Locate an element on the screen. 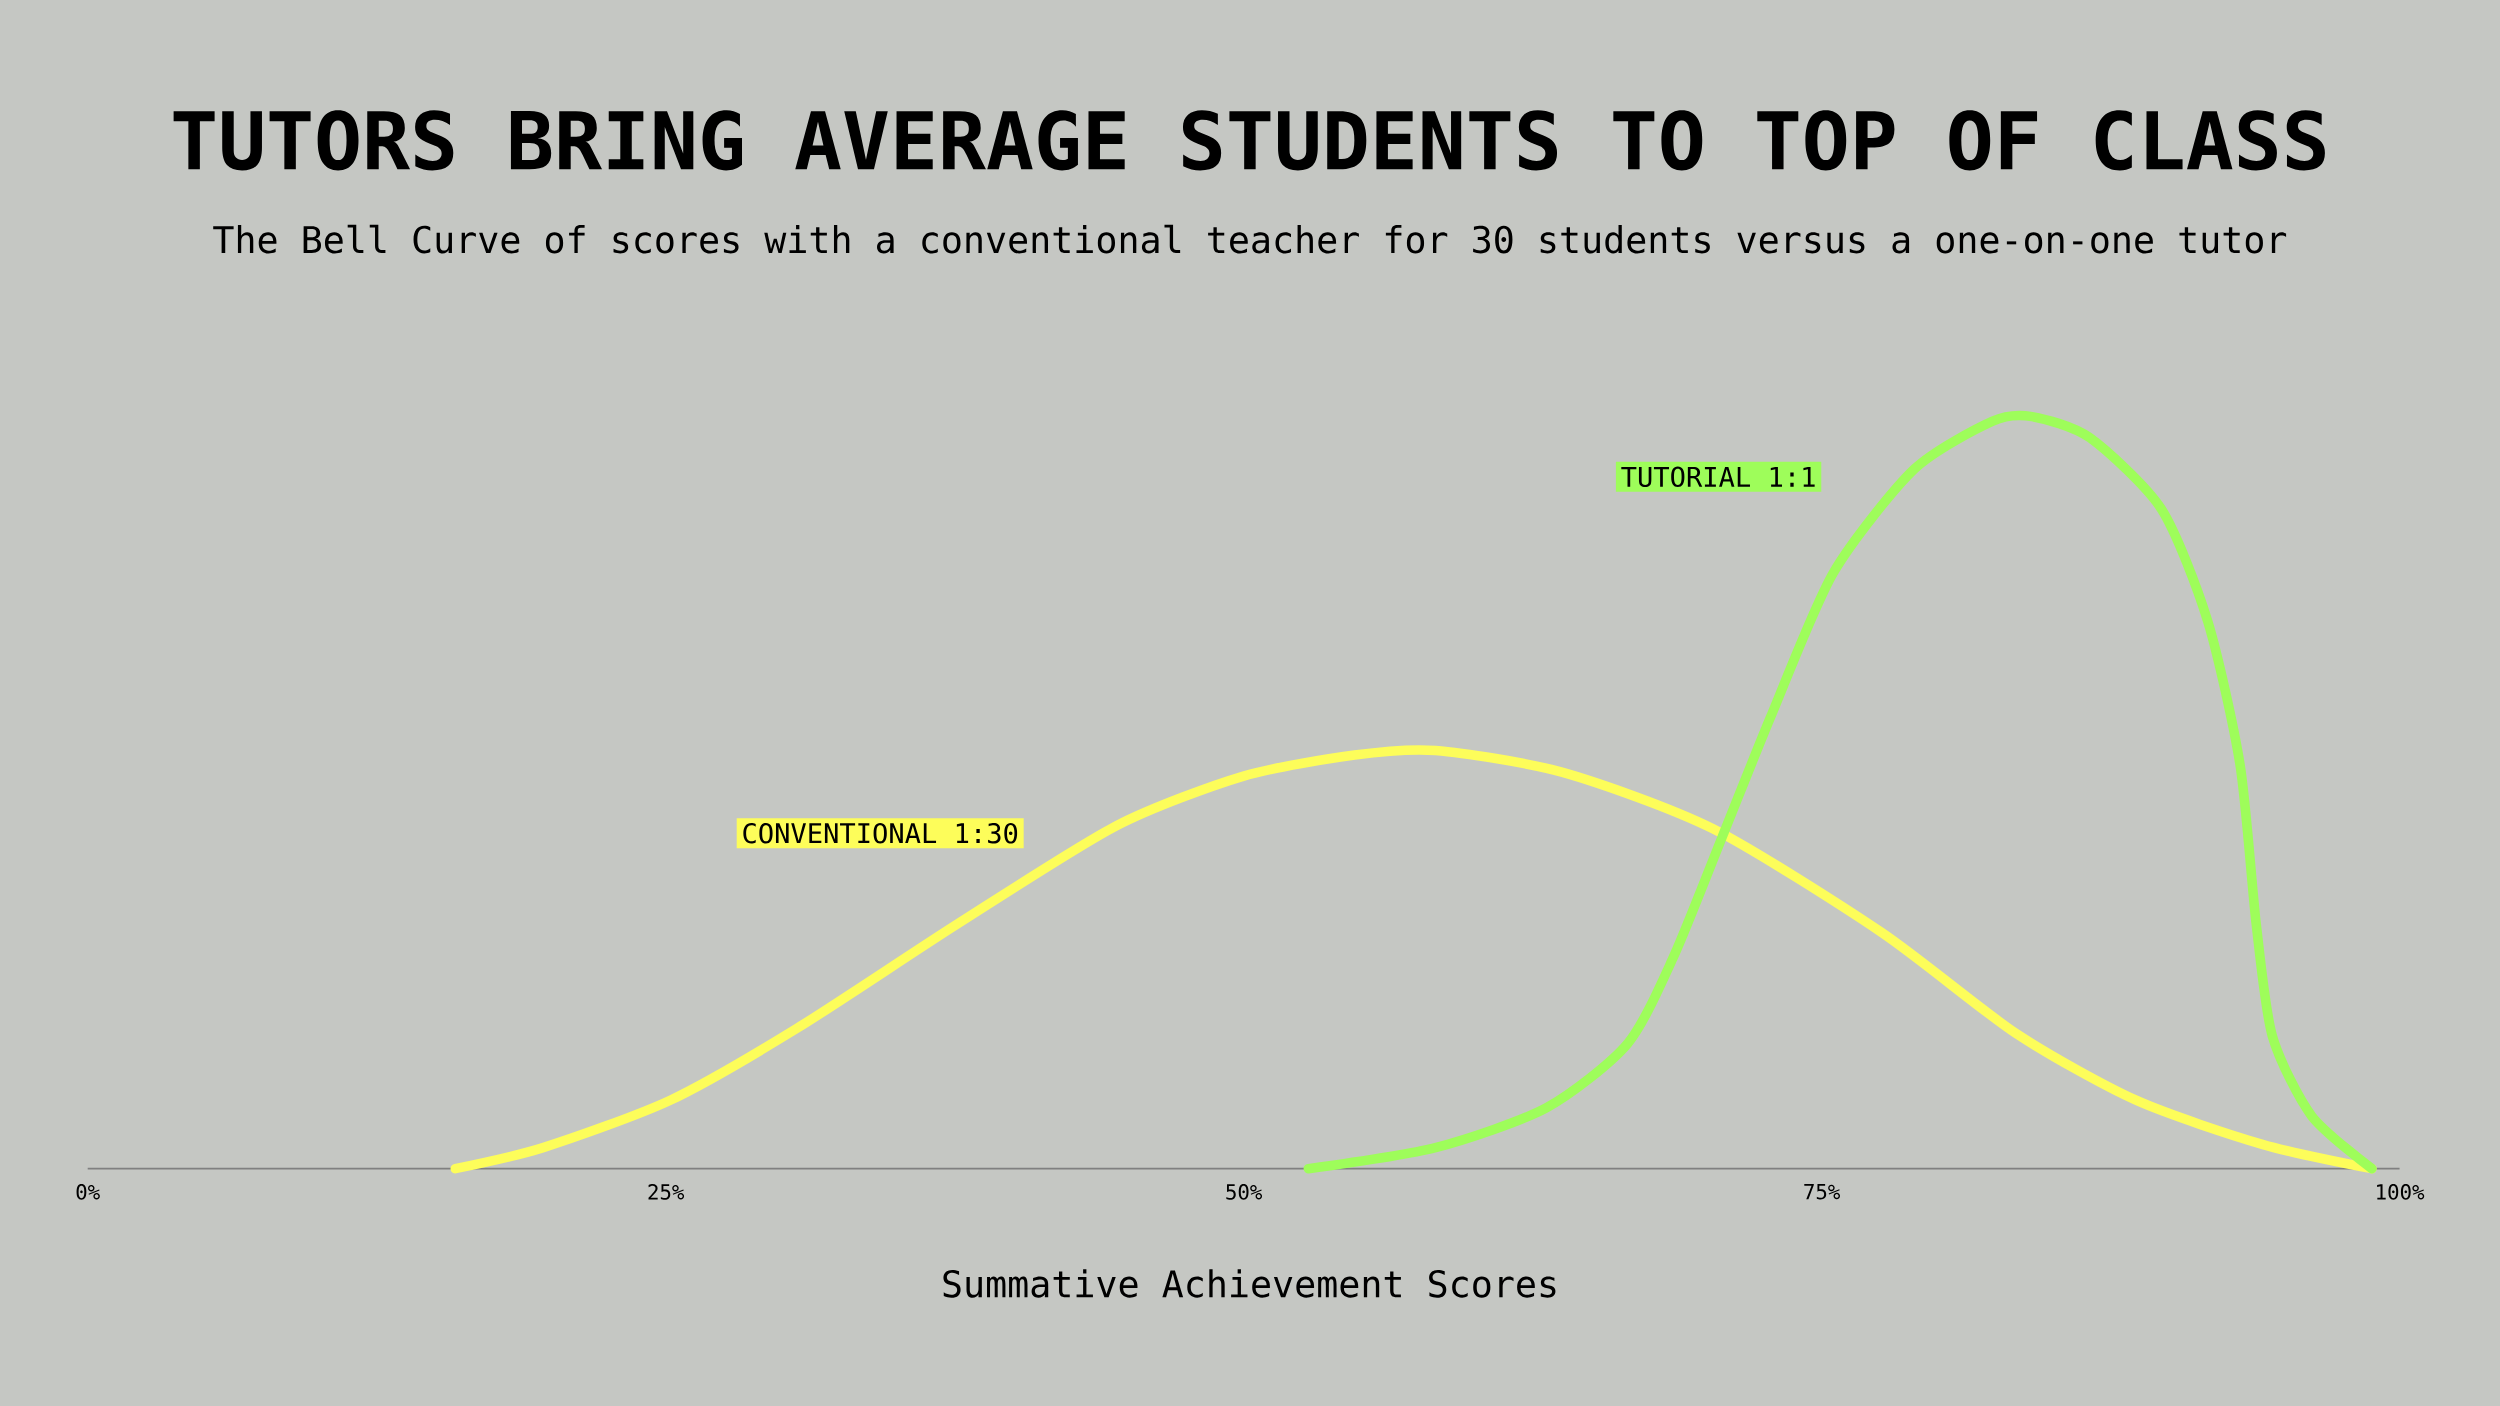  chart-title: TUTORS BRING AVERAGE STUDENTS TO TOP OF CLASS is located at coordinates (1249, 140).